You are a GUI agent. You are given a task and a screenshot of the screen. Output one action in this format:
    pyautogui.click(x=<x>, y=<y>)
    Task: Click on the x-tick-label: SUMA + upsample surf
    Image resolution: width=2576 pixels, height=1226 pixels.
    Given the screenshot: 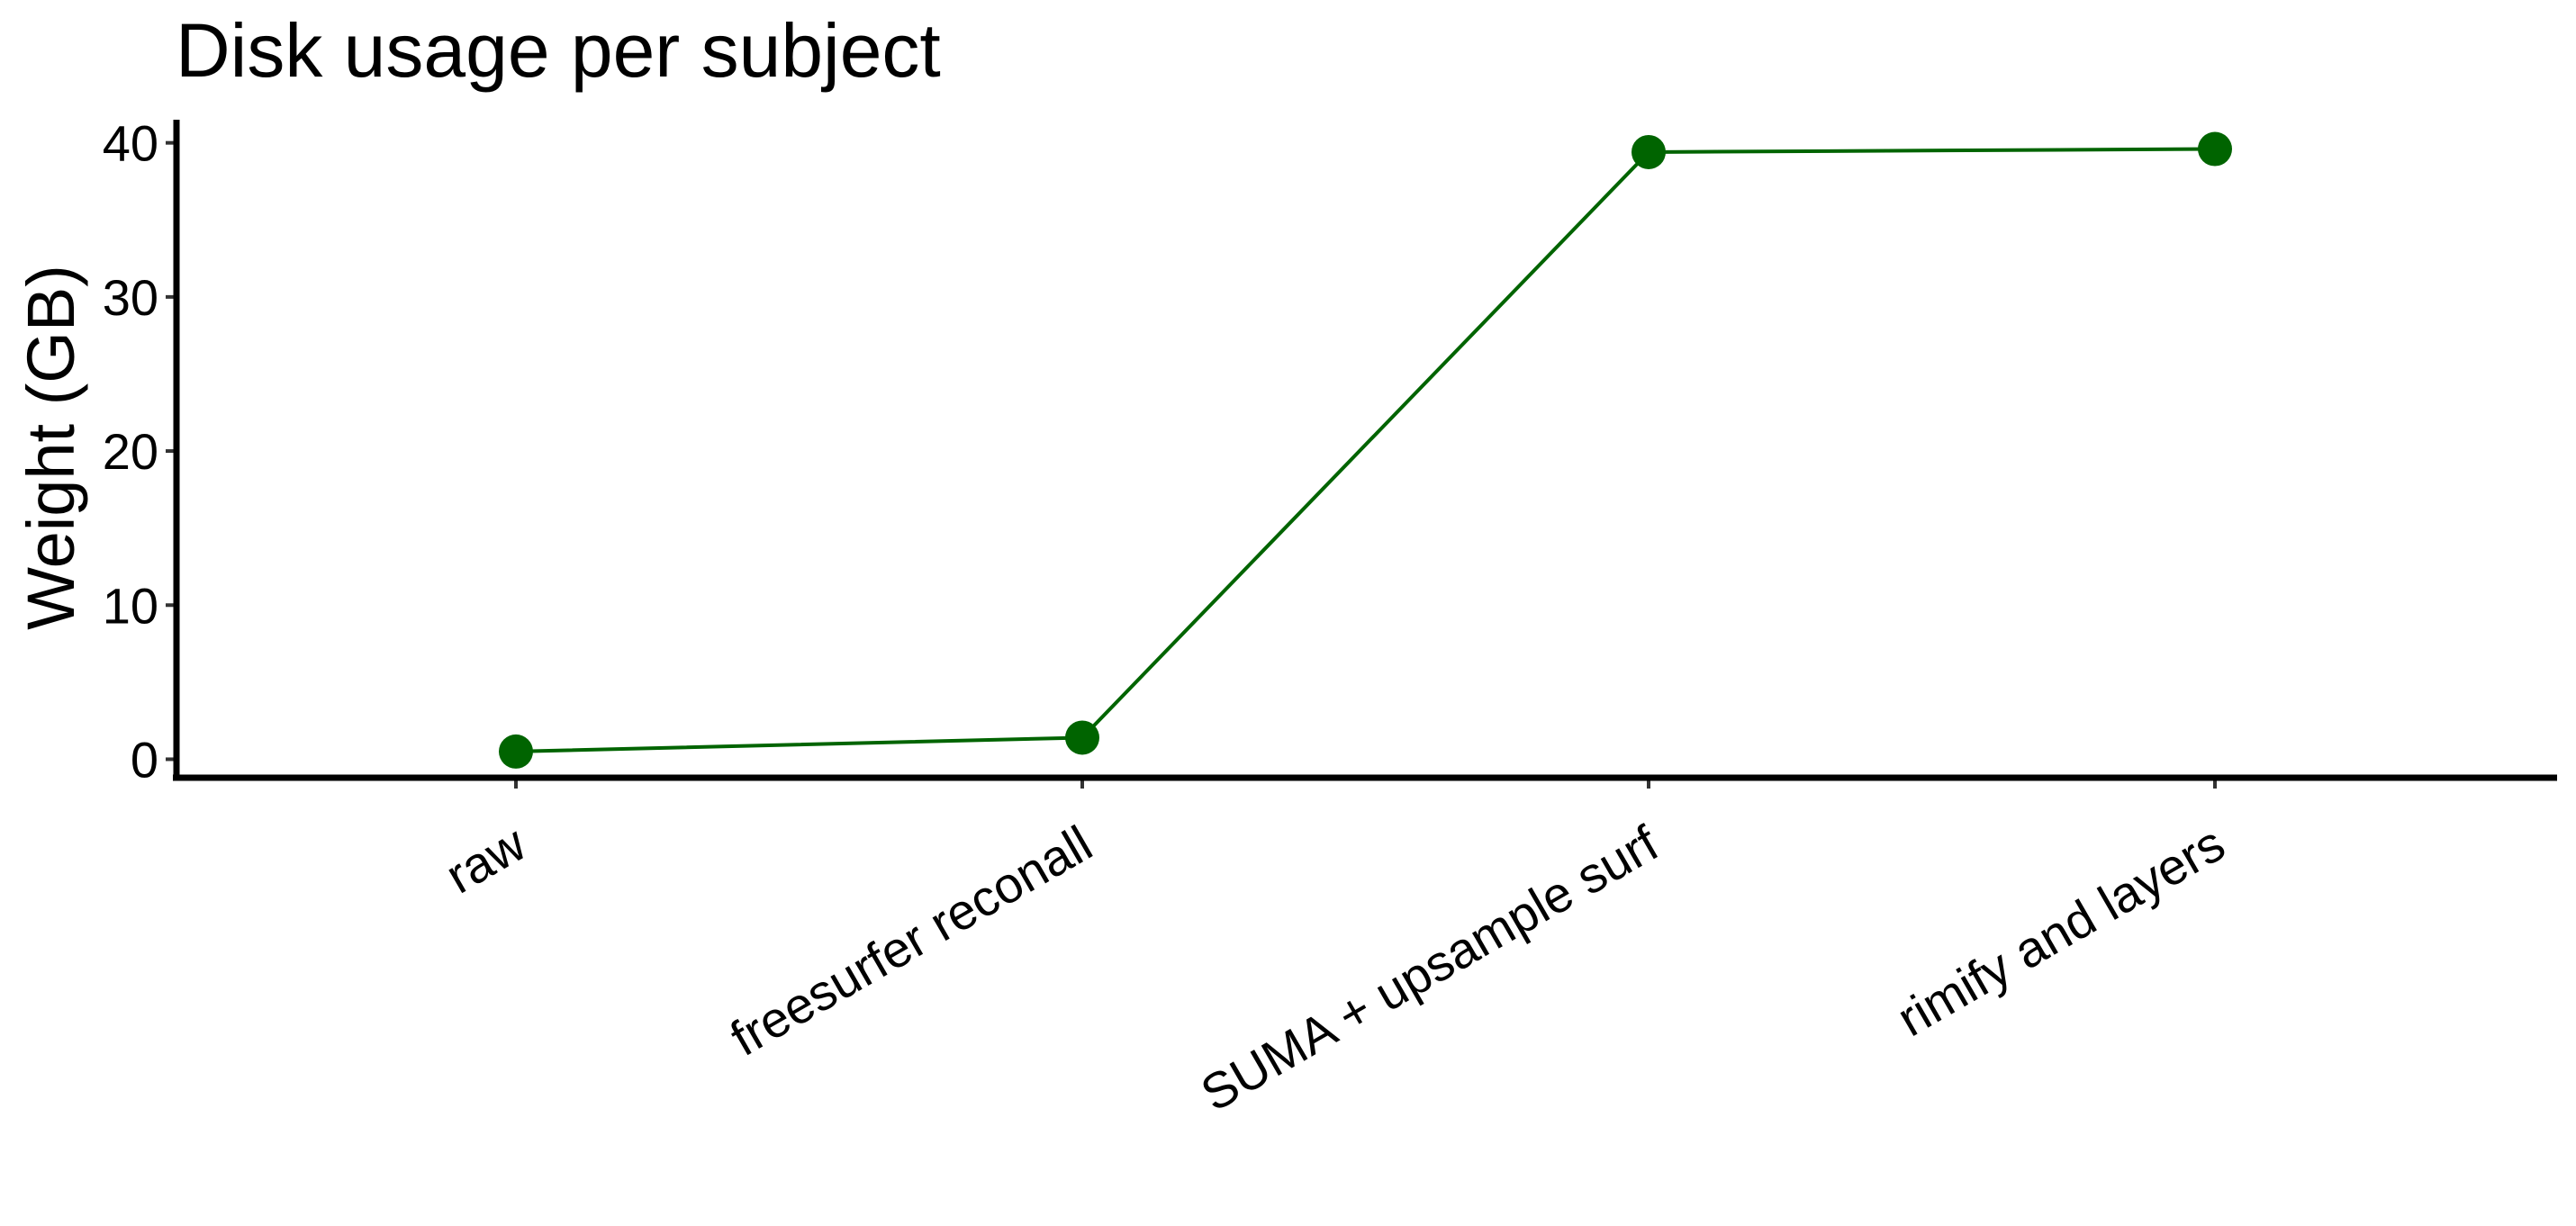 What is the action you would take?
    pyautogui.click(x=1429, y=969)
    